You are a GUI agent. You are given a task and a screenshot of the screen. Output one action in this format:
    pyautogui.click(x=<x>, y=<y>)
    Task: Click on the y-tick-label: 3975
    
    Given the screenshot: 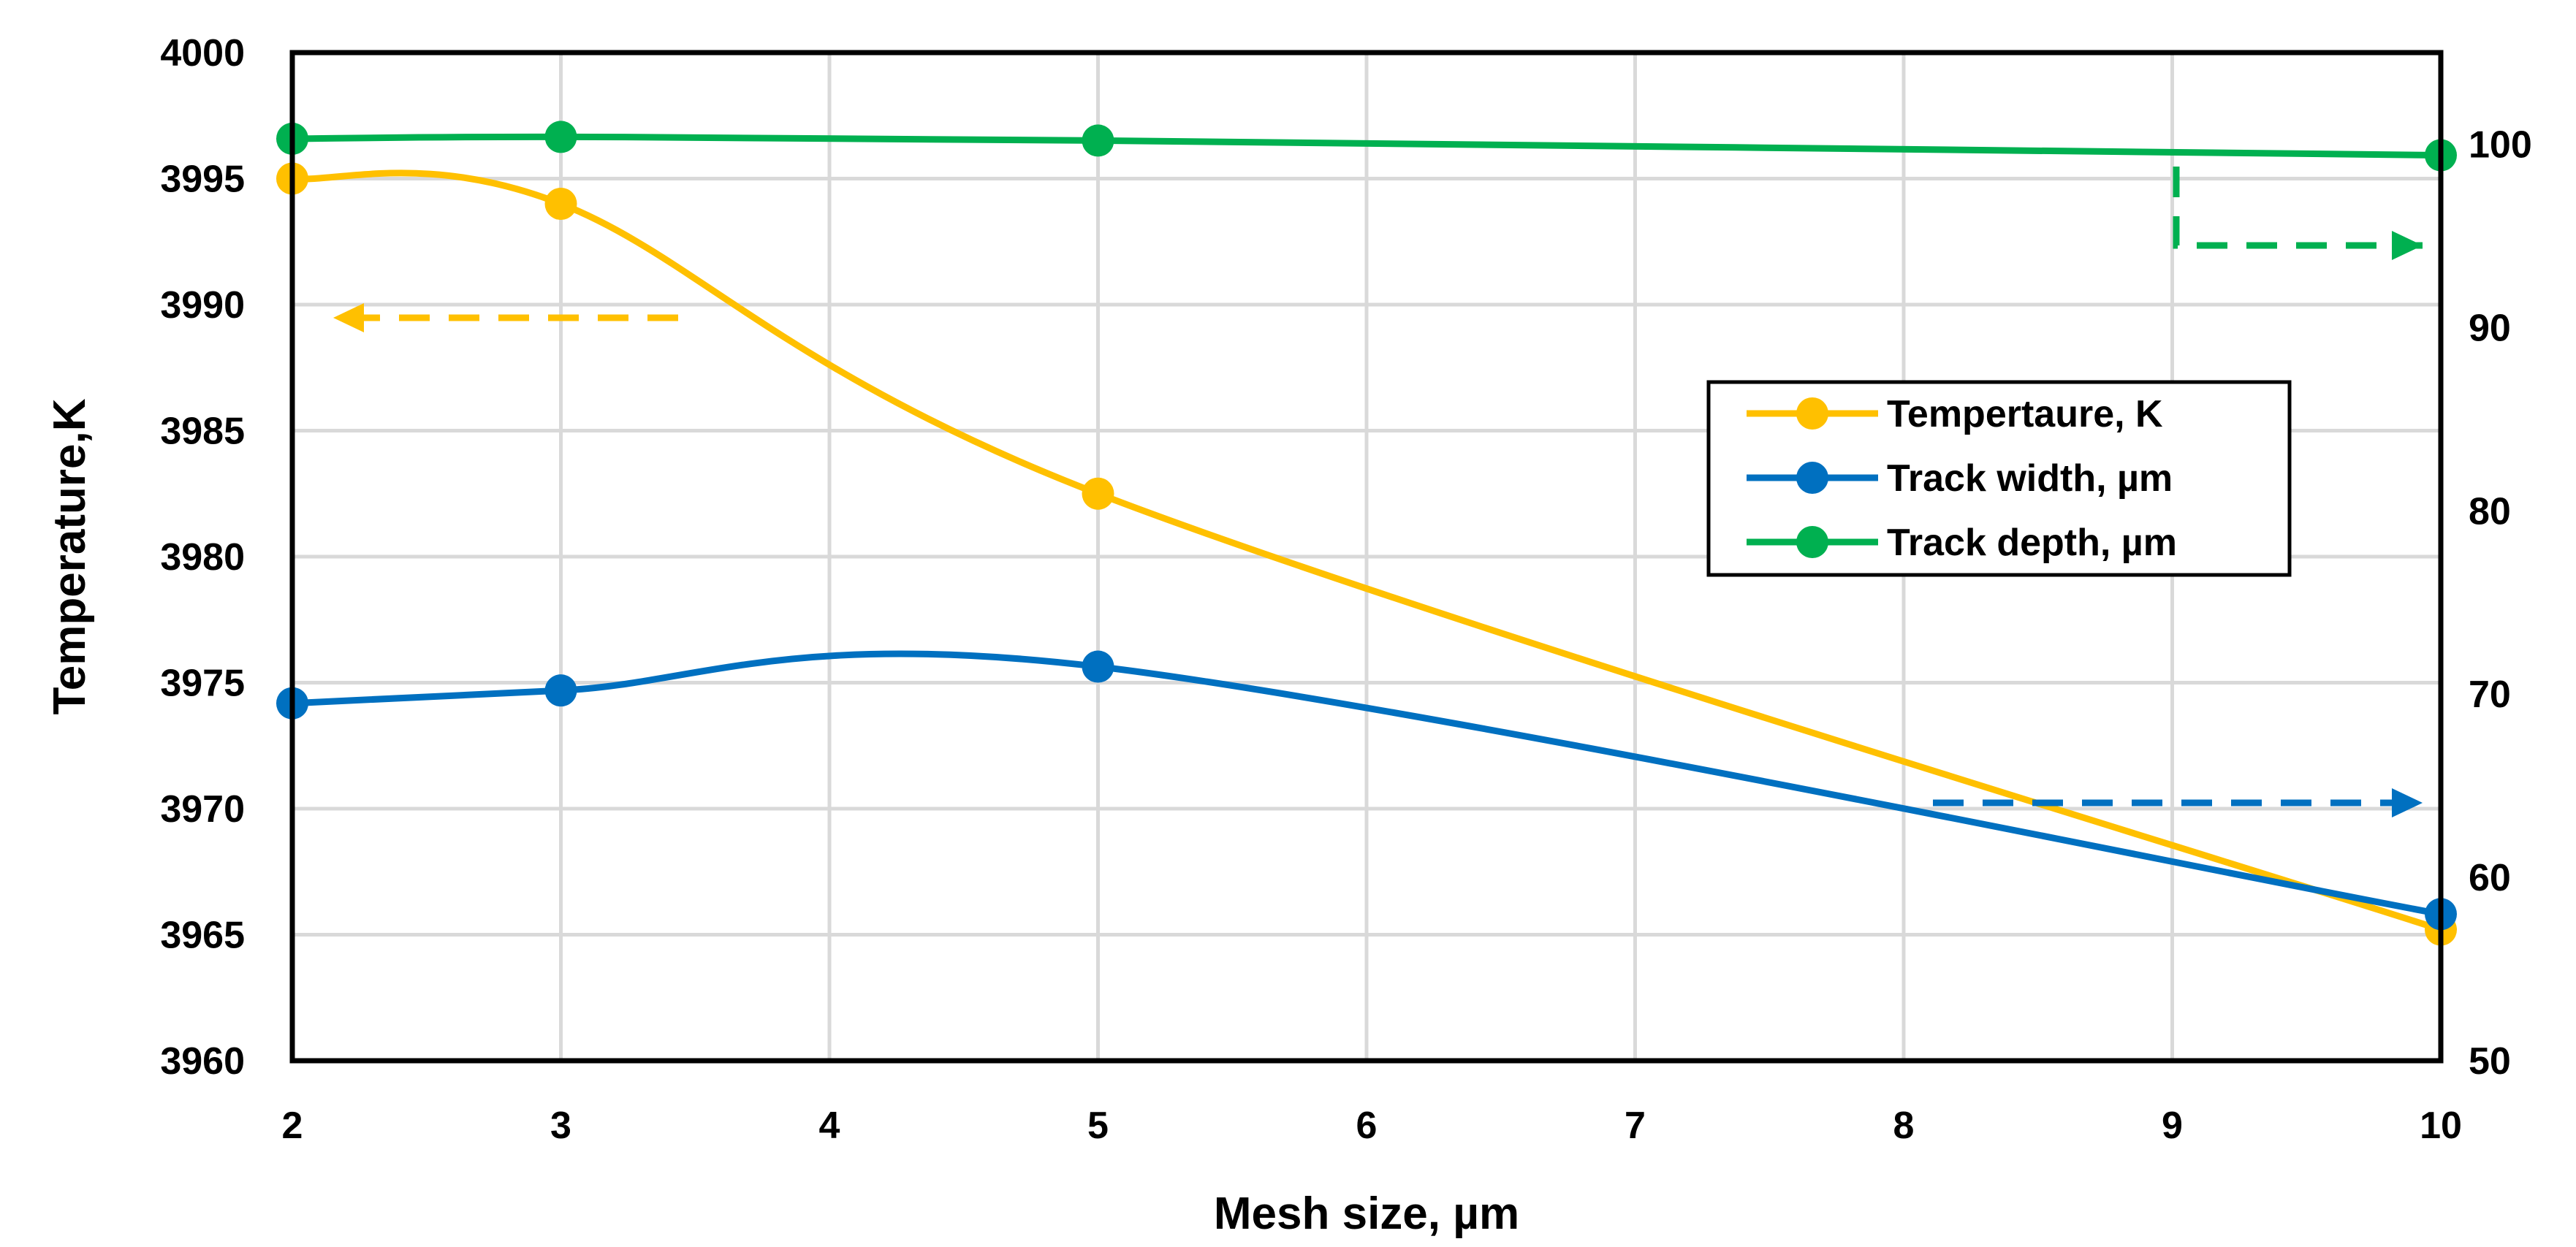 What is the action you would take?
    pyautogui.click(x=202, y=684)
    